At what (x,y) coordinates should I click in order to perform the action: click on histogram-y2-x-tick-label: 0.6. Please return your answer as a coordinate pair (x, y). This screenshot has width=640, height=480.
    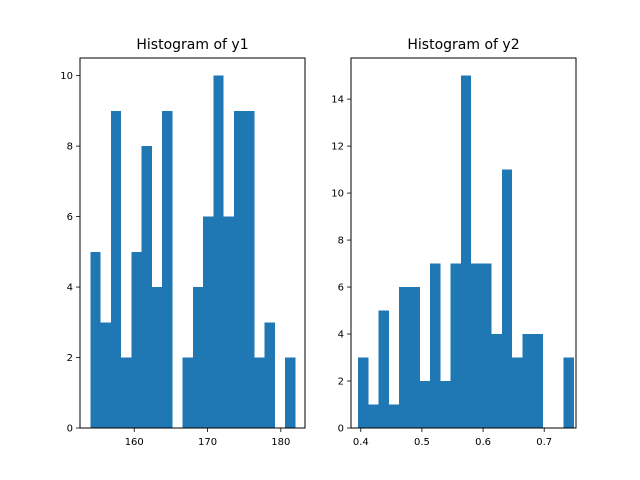
    Looking at the image, I should click on (483, 442).